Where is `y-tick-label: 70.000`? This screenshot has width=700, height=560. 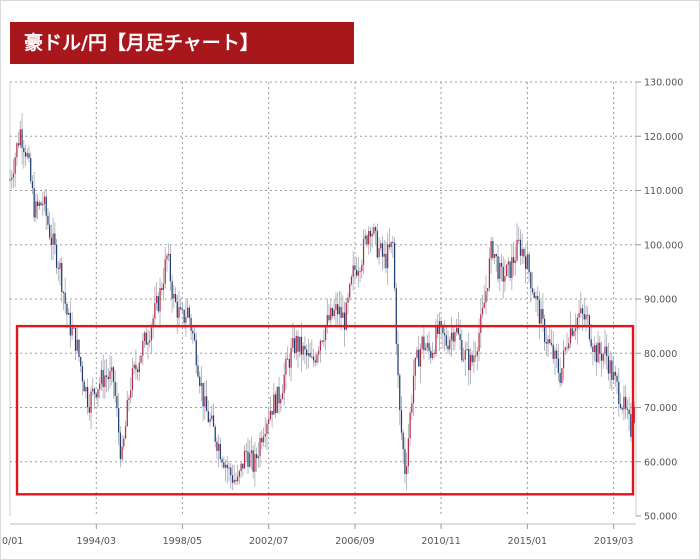
y-tick-label: 70.000 is located at coordinates (660, 408).